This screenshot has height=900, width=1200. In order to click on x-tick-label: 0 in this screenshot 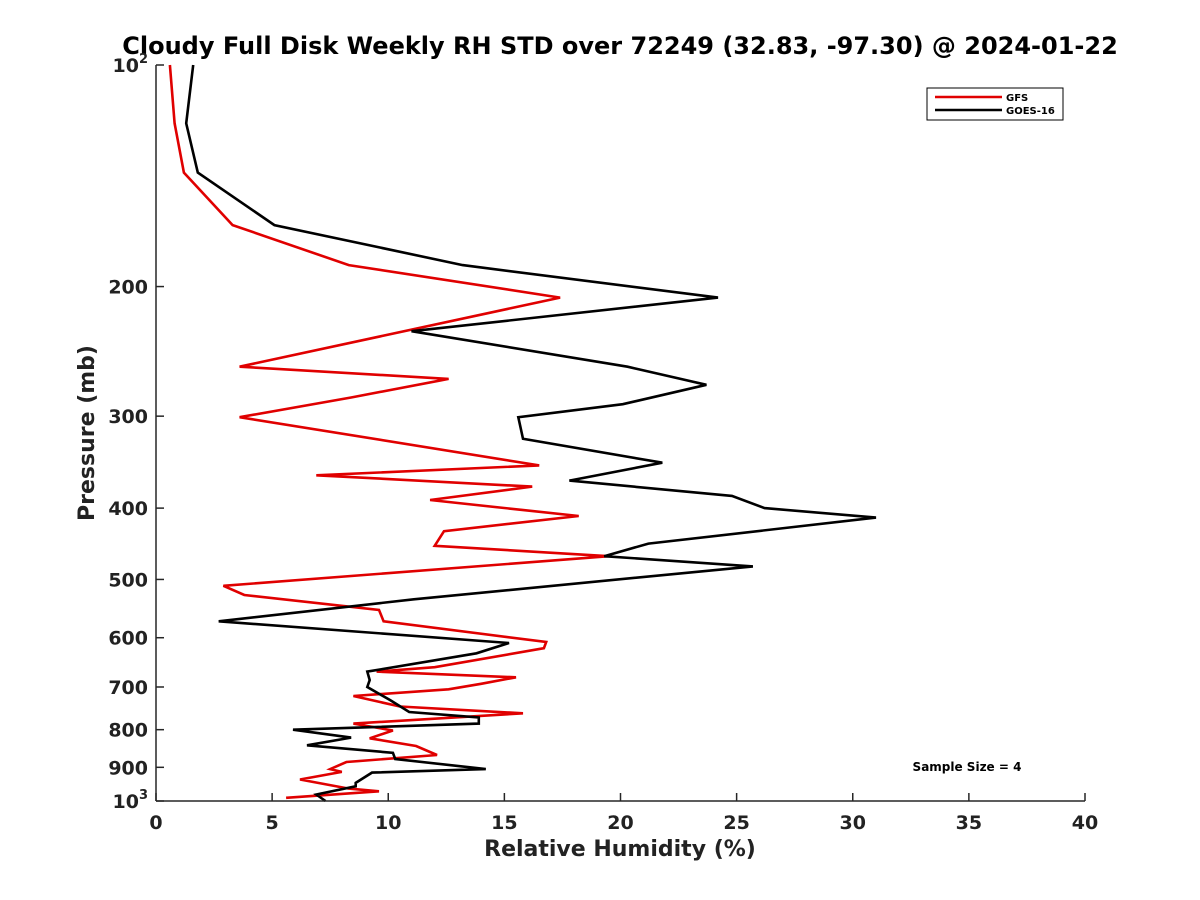, I will do `click(155, 823)`.